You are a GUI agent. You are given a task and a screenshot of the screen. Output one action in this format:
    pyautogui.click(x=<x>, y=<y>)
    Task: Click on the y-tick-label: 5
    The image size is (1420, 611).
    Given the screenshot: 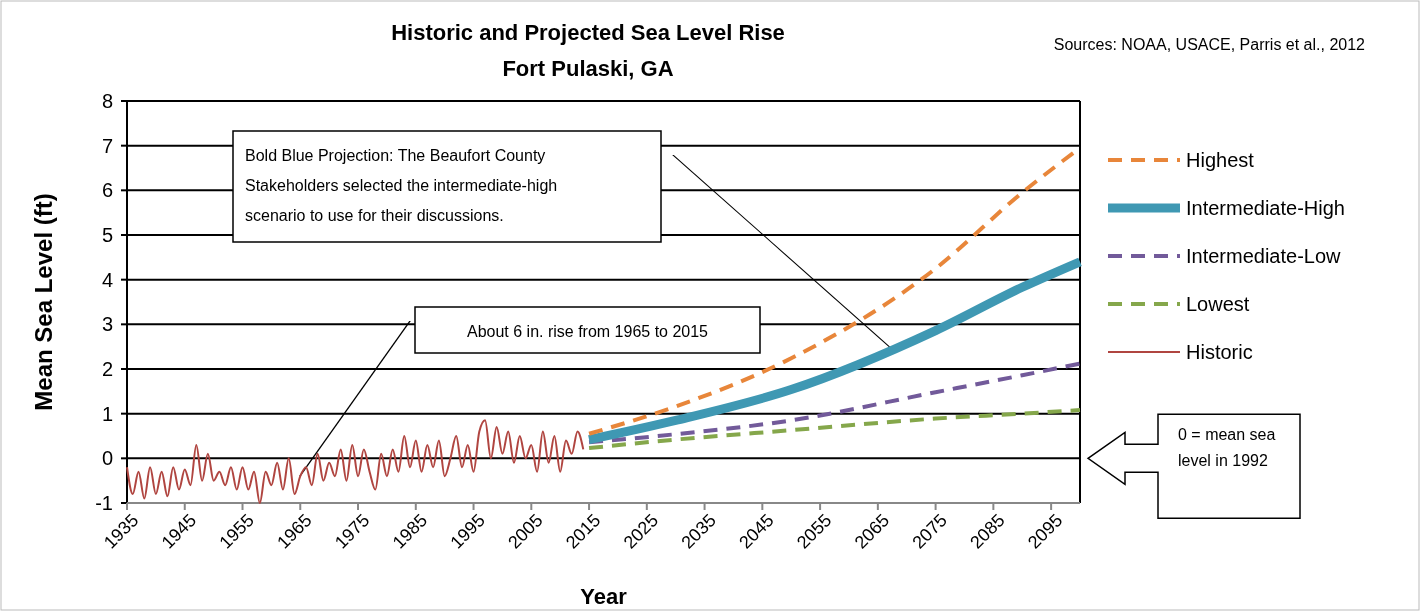 What is the action you would take?
    pyautogui.click(x=107, y=235)
    